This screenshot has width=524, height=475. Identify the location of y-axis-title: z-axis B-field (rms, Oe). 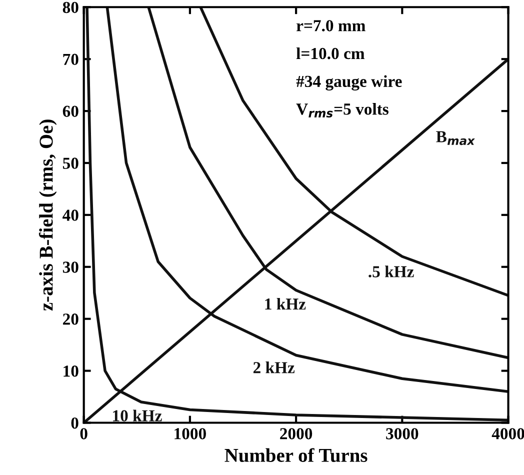
(47, 215).